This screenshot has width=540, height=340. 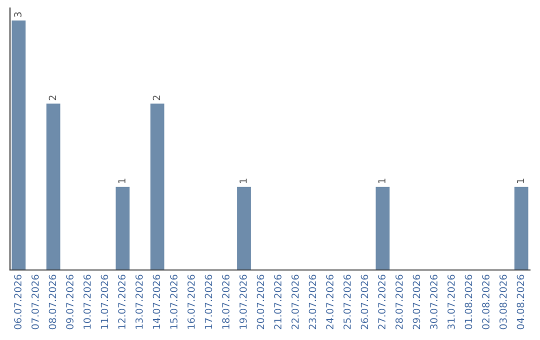 What do you see at coordinates (174, 301) in the screenshot?
I see `x-tick-label: 15.07.2026` at bounding box center [174, 301].